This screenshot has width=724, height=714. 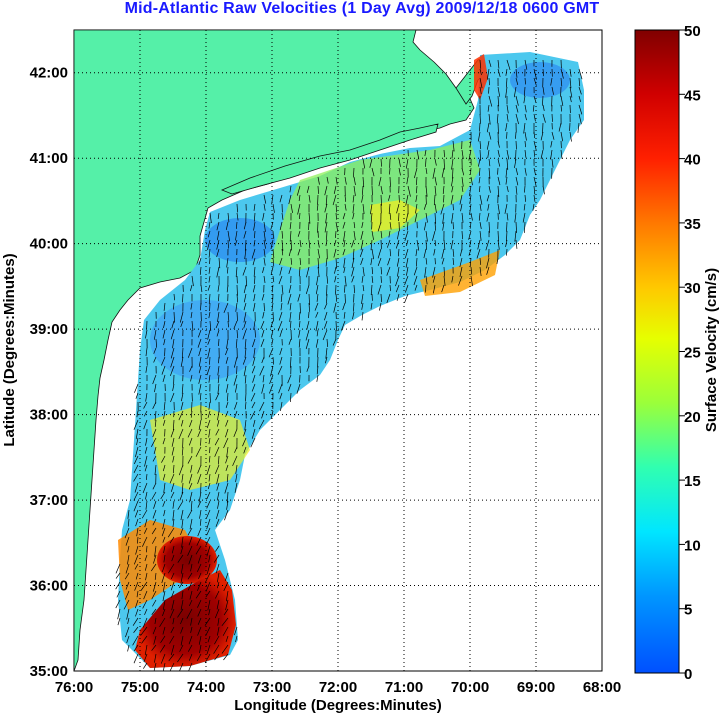 What do you see at coordinates (395, 216) in the screenshot?
I see `velocity-band-yellow` at bounding box center [395, 216].